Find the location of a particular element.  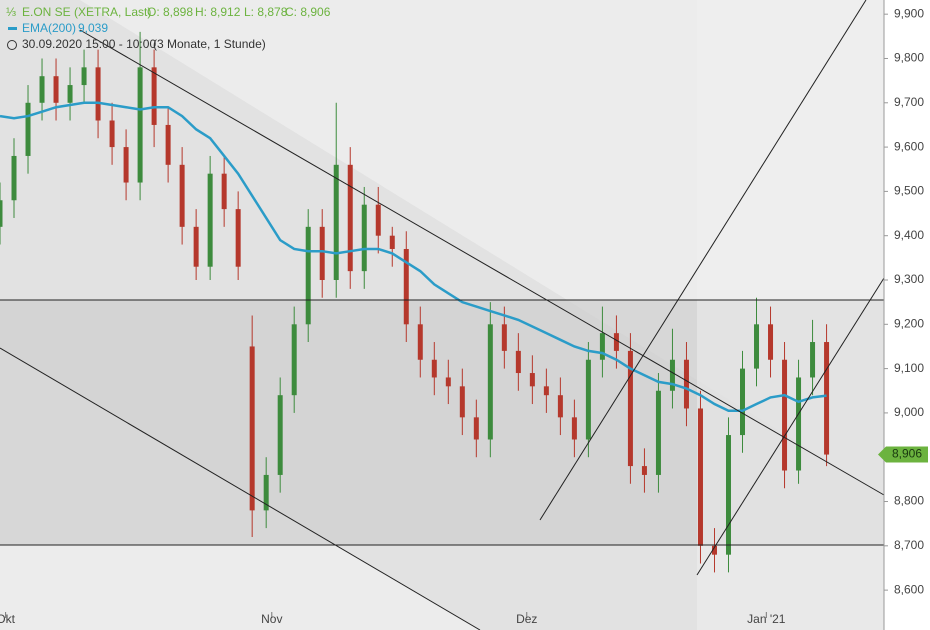

y-tick-label: 9,400 is located at coordinates (909, 235).